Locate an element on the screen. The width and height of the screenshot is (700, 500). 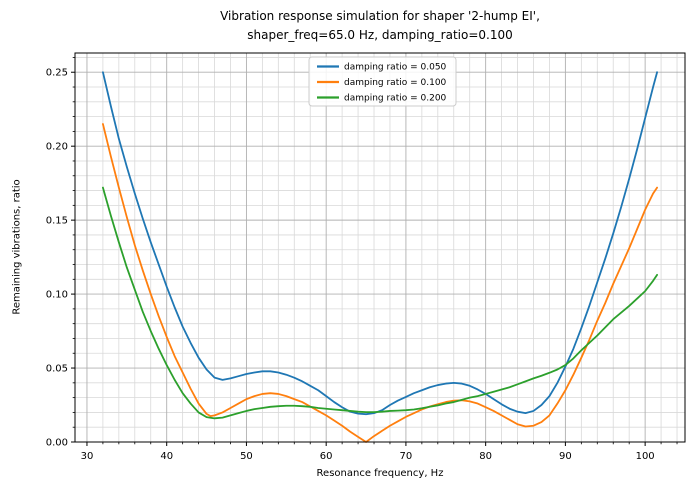
x-axis-label: Resonance frequency, Hz is located at coordinates (380, 473).